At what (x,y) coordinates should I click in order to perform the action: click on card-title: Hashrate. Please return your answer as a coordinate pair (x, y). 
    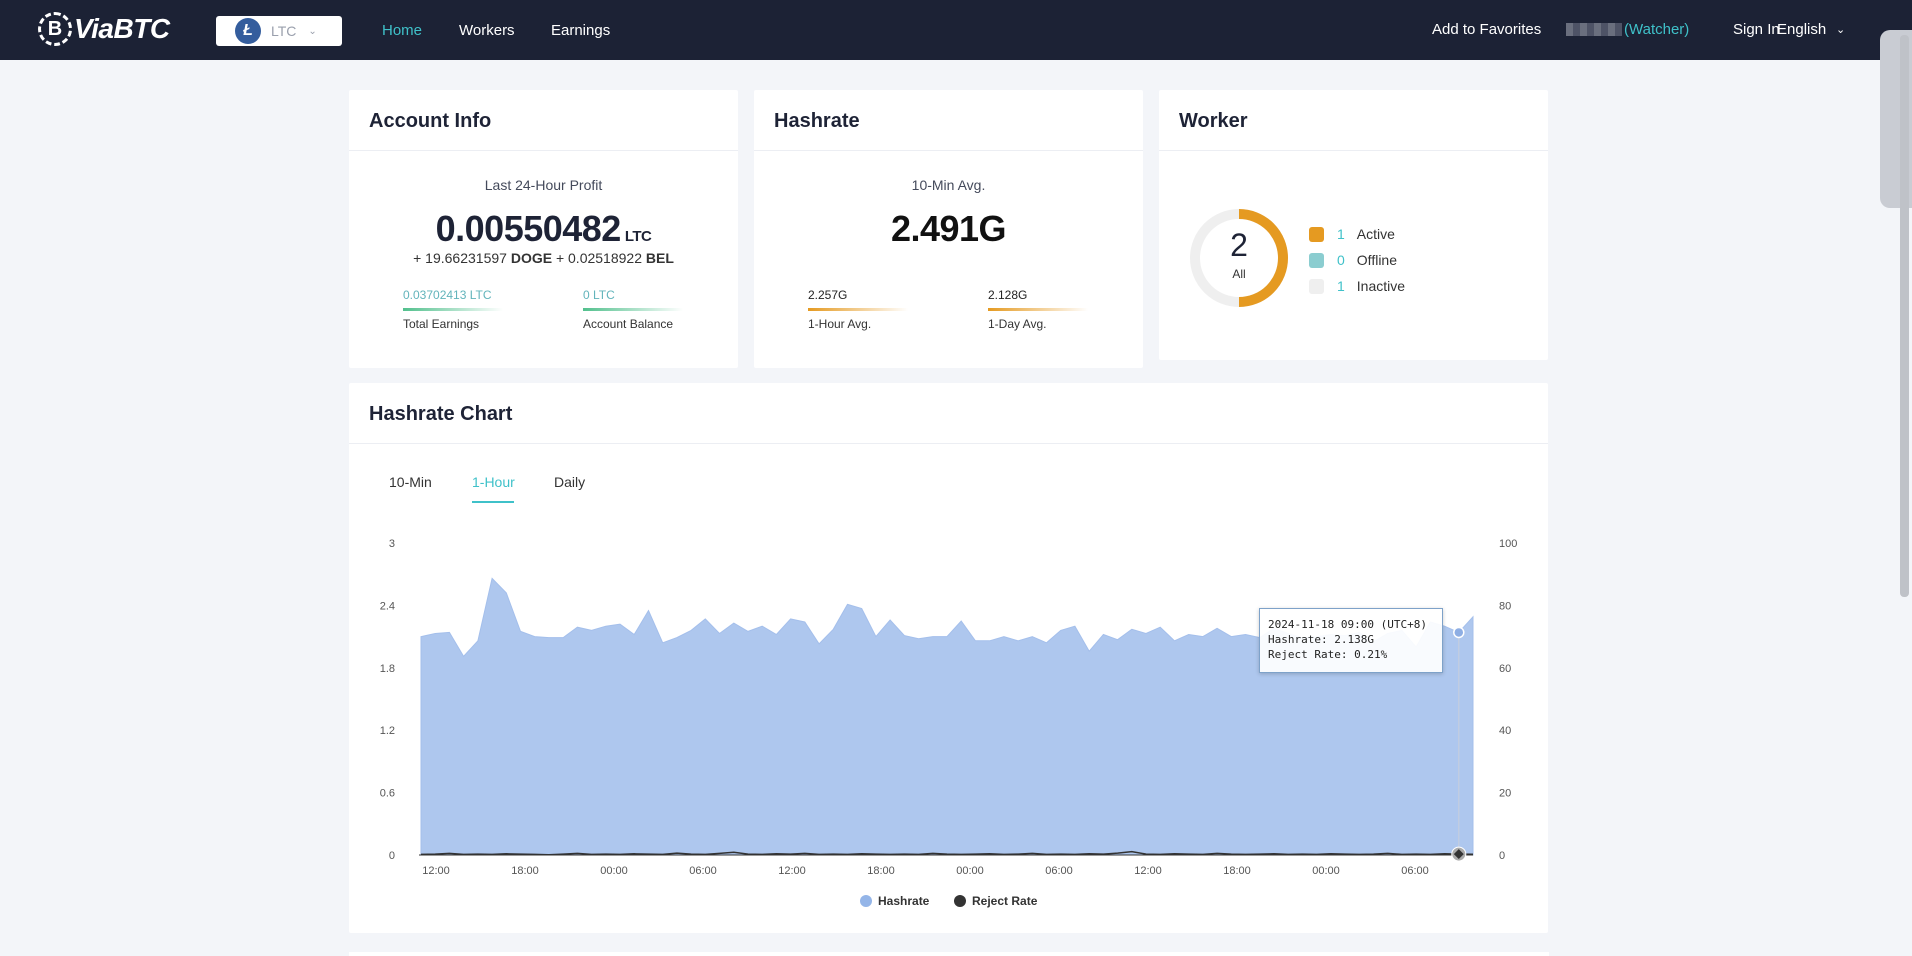
    Looking at the image, I should click on (817, 121).